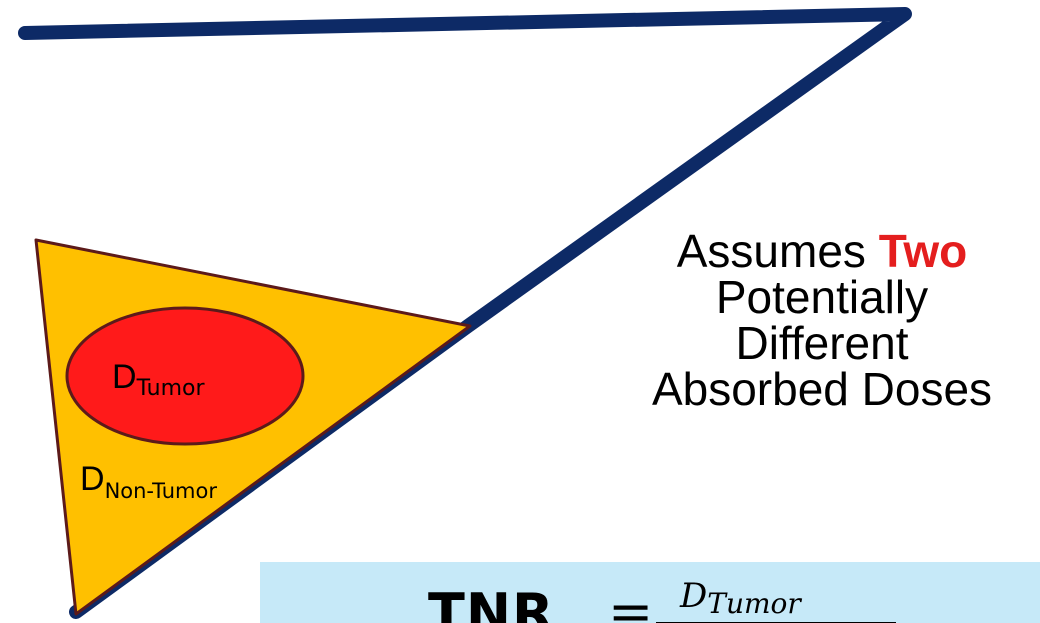  Describe the element at coordinates (124, 377) in the screenshot. I see `tumor-label-main: D` at that location.